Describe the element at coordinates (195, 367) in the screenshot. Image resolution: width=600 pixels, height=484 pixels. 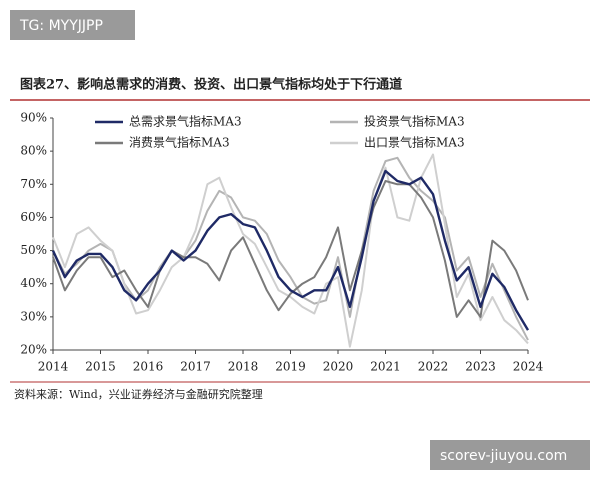
I see `x-tick-label: 2017` at that location.